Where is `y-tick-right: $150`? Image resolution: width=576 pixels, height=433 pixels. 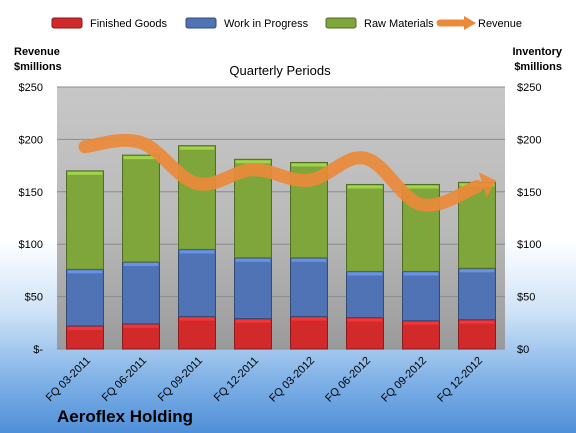
y-tick-right: $150 is located at coordinates (529, 193).